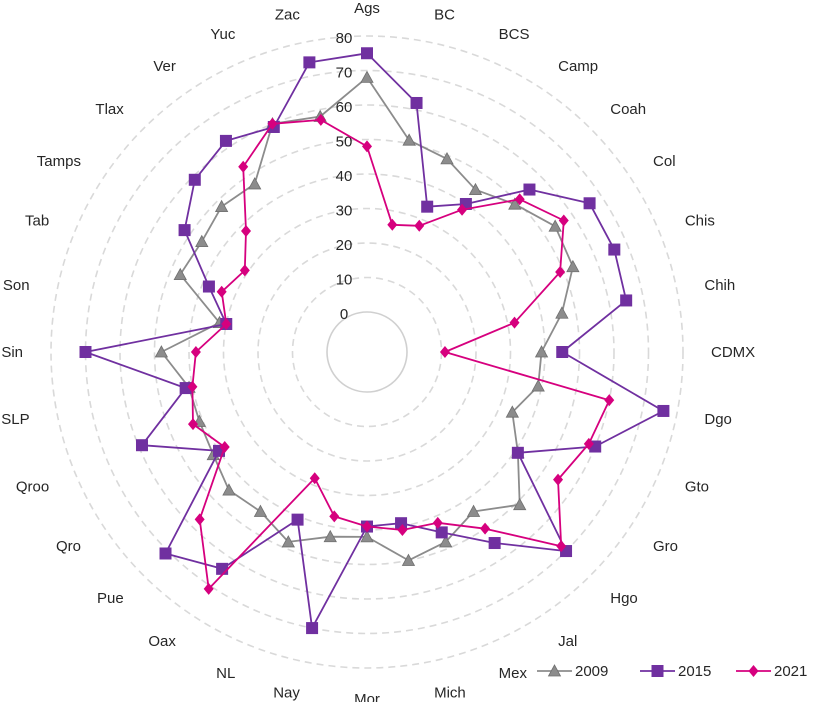  What do you see at coordinates (344, 107) in the screenshot?
I see `radial-tick-label: 60` at bounding box center [344, 107].